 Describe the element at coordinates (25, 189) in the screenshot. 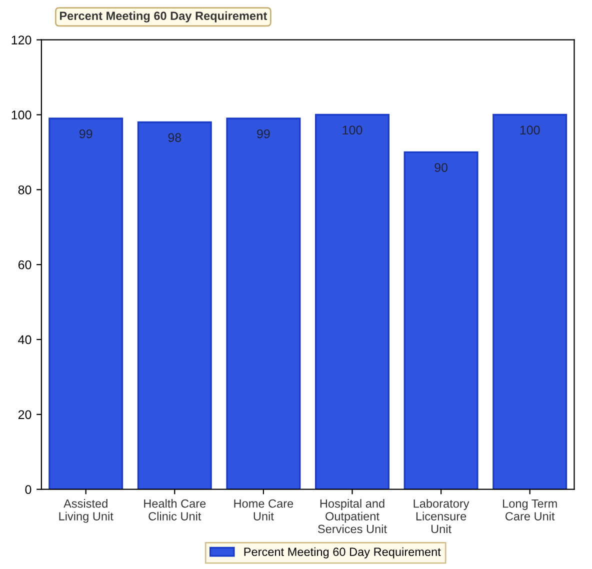

I see `y-tick-label: 80` at that location.